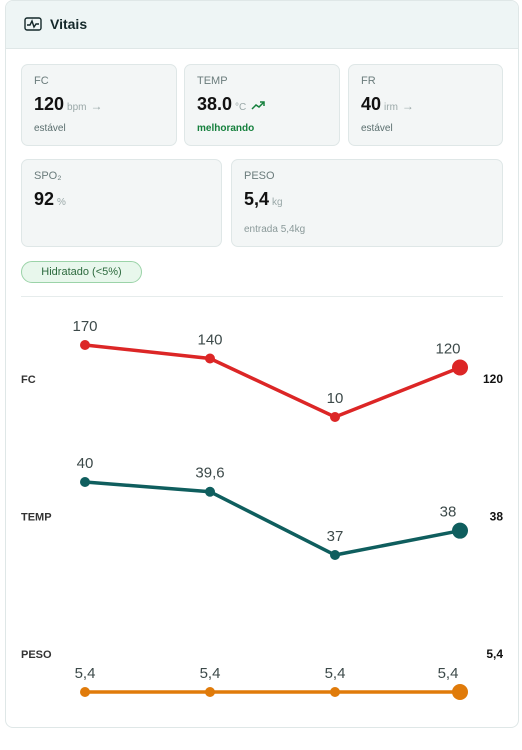 Image resolution: width=522 pixels, height=750 pixels. I want to click on card-value: 5,4 kg, so click(263, 199).